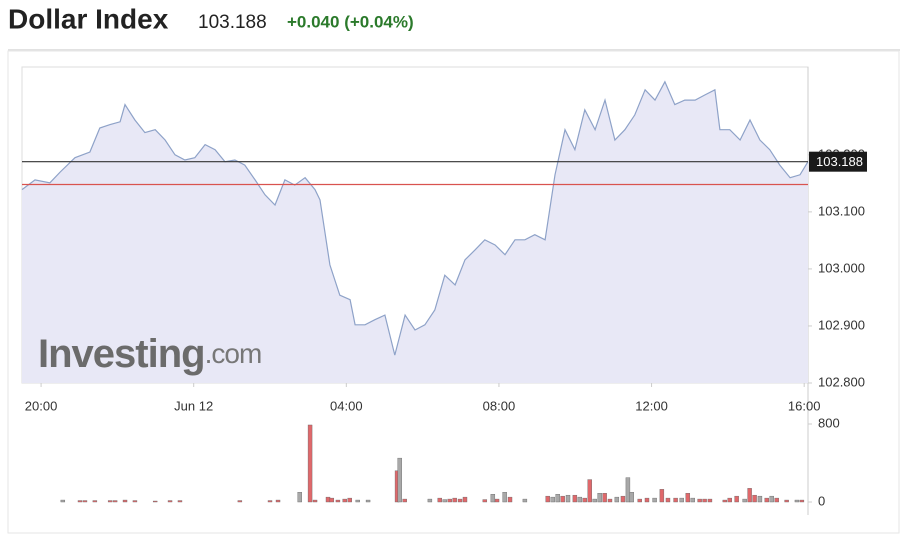  I want to click on price-change: +0.040 (+0.04%), so click(350, 21).